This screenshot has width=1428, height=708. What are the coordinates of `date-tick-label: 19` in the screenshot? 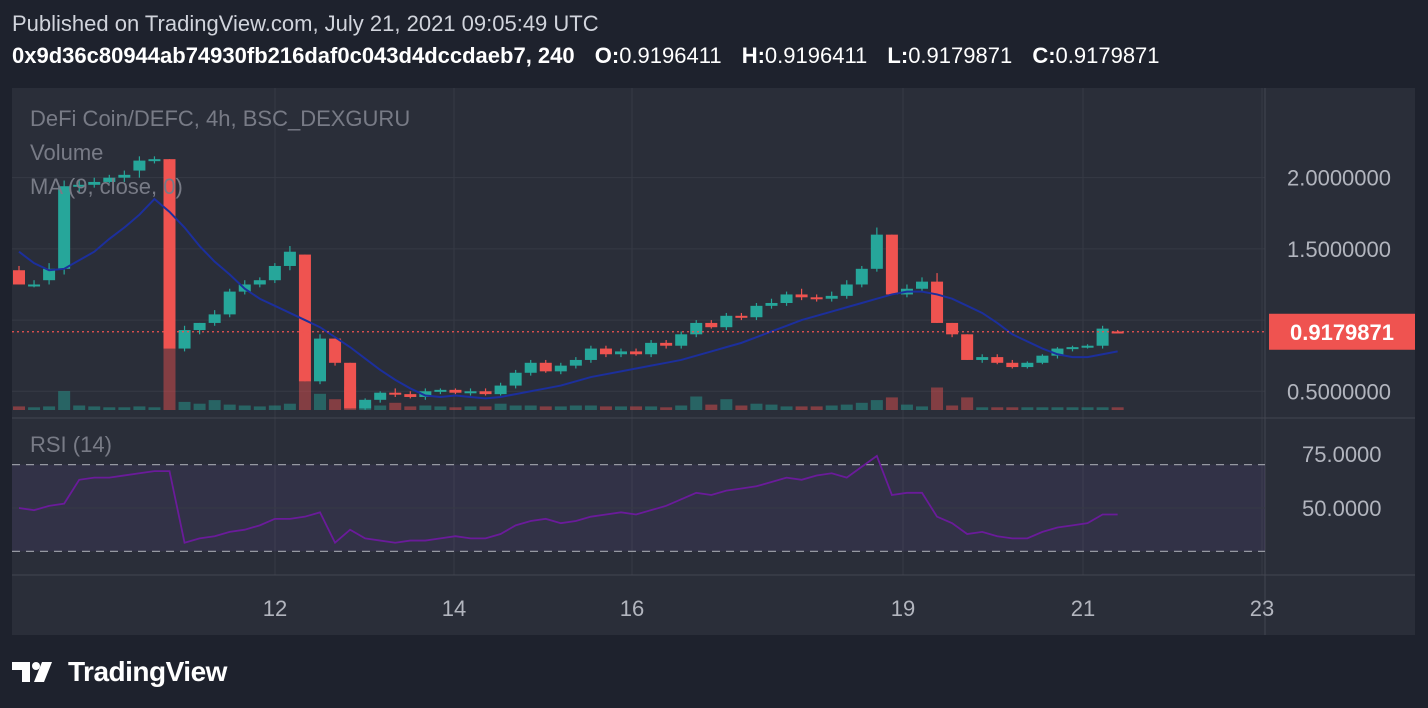 It's located at (903, 608).